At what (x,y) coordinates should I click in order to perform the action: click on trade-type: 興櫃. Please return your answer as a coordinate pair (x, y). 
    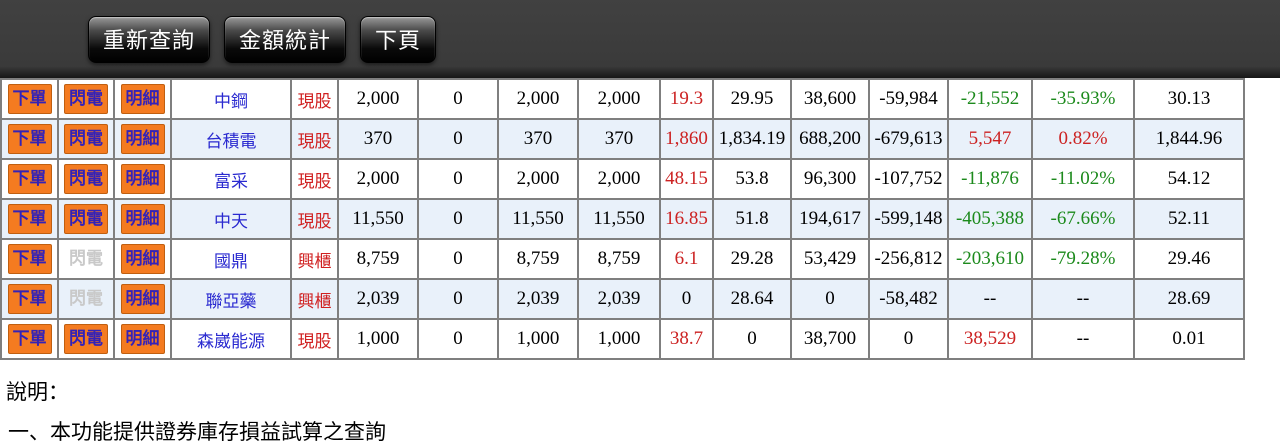
    Looking at the image, I should click on (314, 299).